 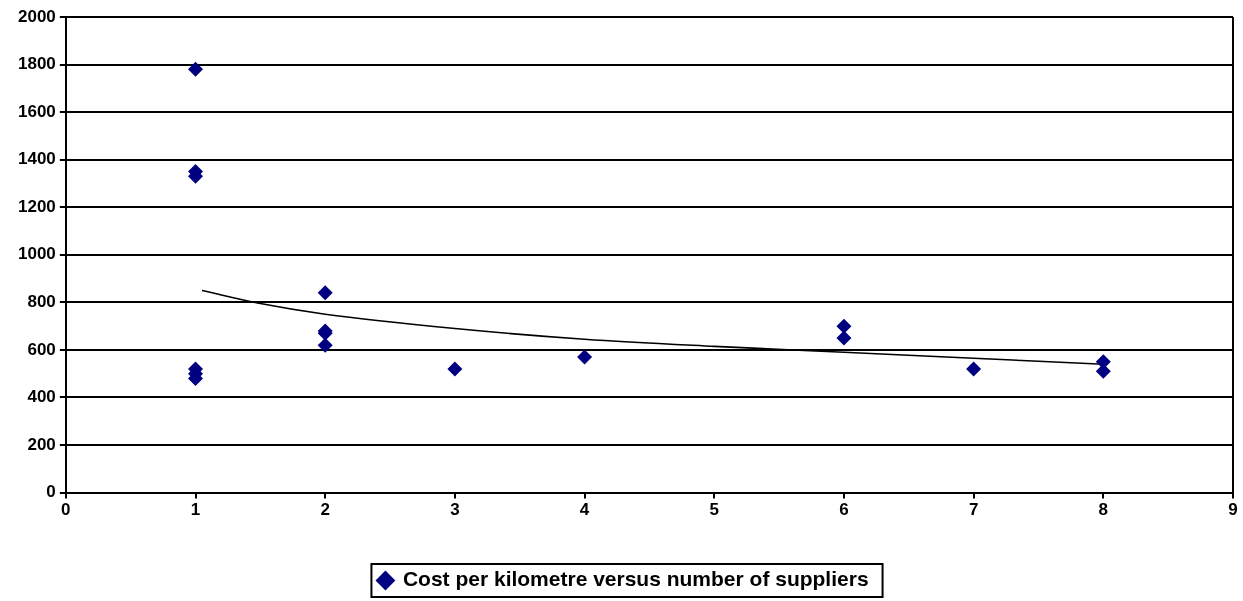 What do you see at coordinates (325, 510) in the screenshot?
I see `x-tick-label: 2` at bounding box center [325, 510].